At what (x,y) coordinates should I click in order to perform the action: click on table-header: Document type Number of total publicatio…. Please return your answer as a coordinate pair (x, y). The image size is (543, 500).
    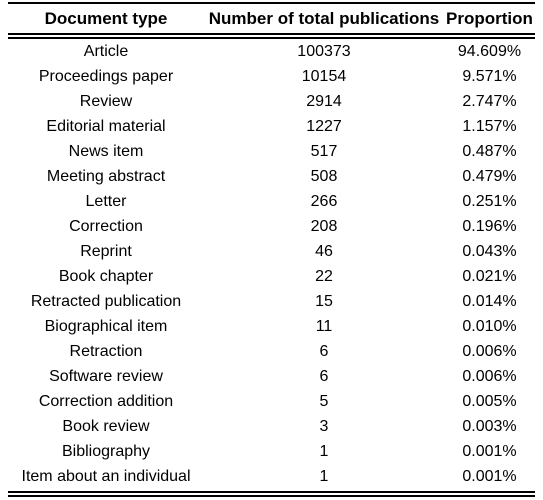
    Looking at the image, I should click on (271, 18).